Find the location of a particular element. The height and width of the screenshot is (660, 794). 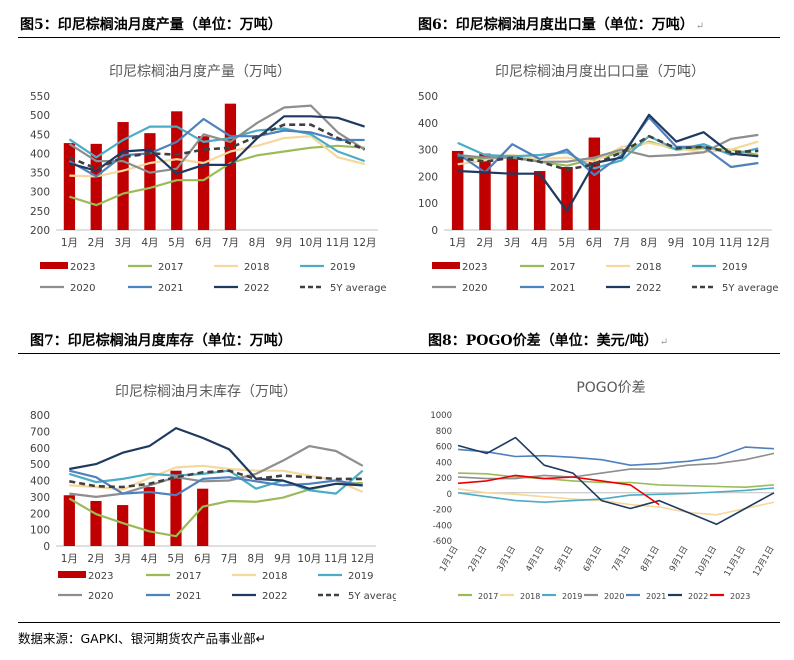

y-tick-label: 500 is located at coordinates (428, 97).